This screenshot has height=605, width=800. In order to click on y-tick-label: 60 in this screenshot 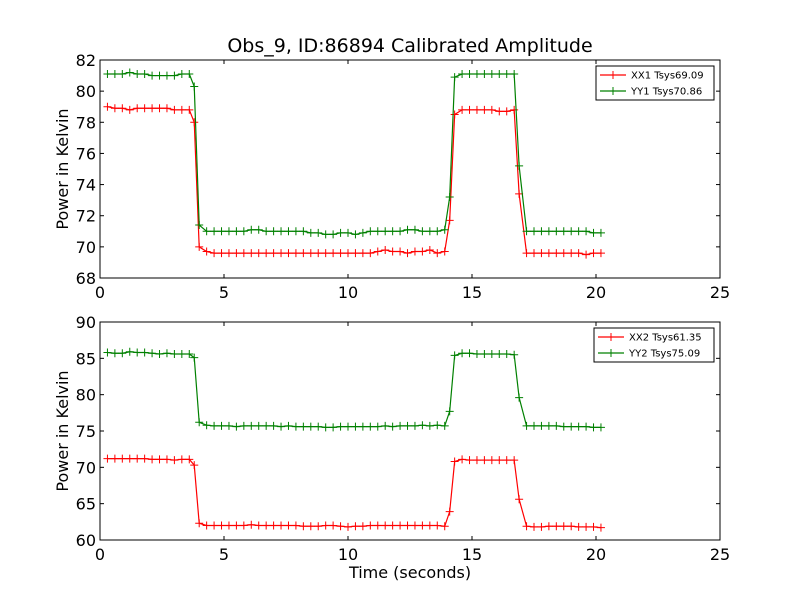, I will do `click(86, 540)`.